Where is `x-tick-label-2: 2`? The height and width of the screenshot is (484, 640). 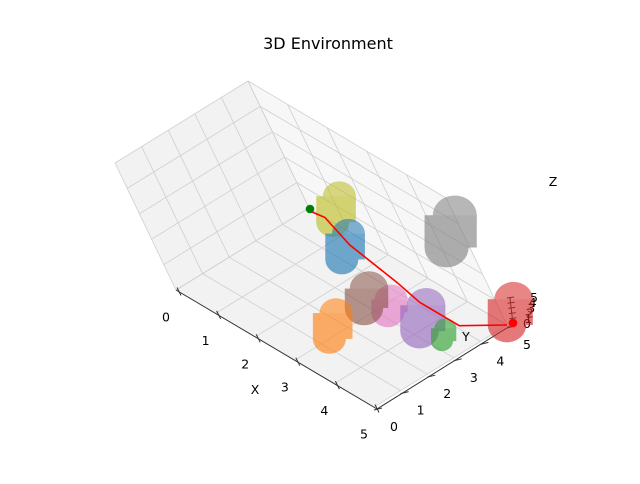 x-tick-label-2: 2 is located at coordinates (245, 363).